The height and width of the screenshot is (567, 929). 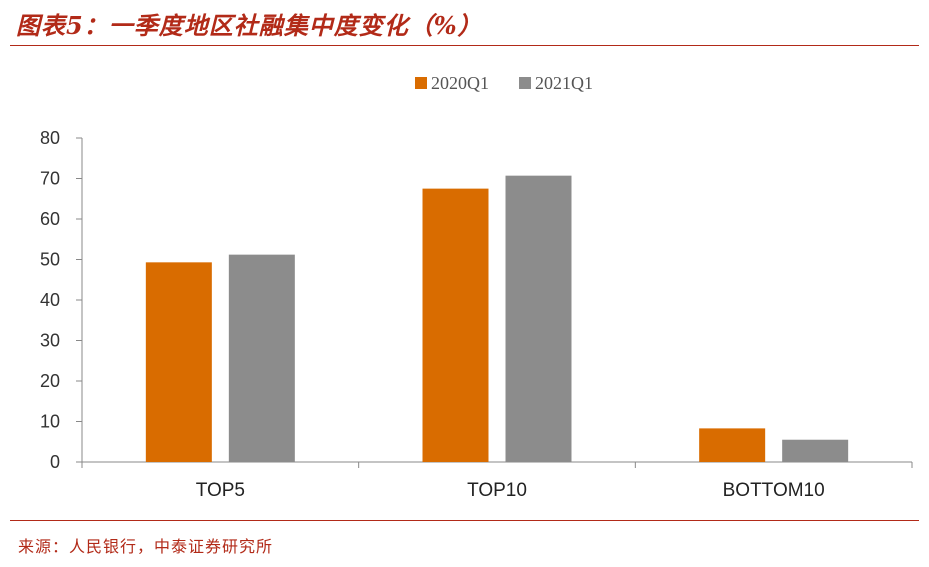 What do you see at coordinates (774, 490) in the screenshot?
I see `category-label: BOTTOM10` at bounding box center [774, 490].